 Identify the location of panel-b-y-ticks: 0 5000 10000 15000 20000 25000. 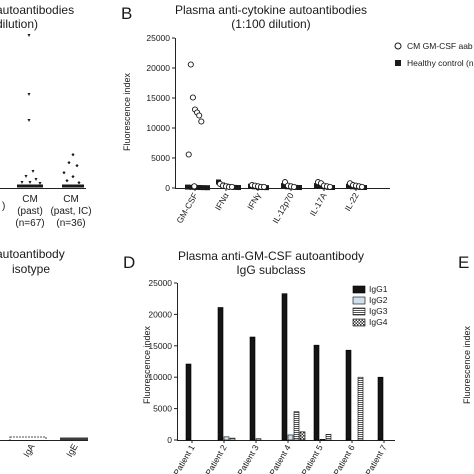
(160, 113).